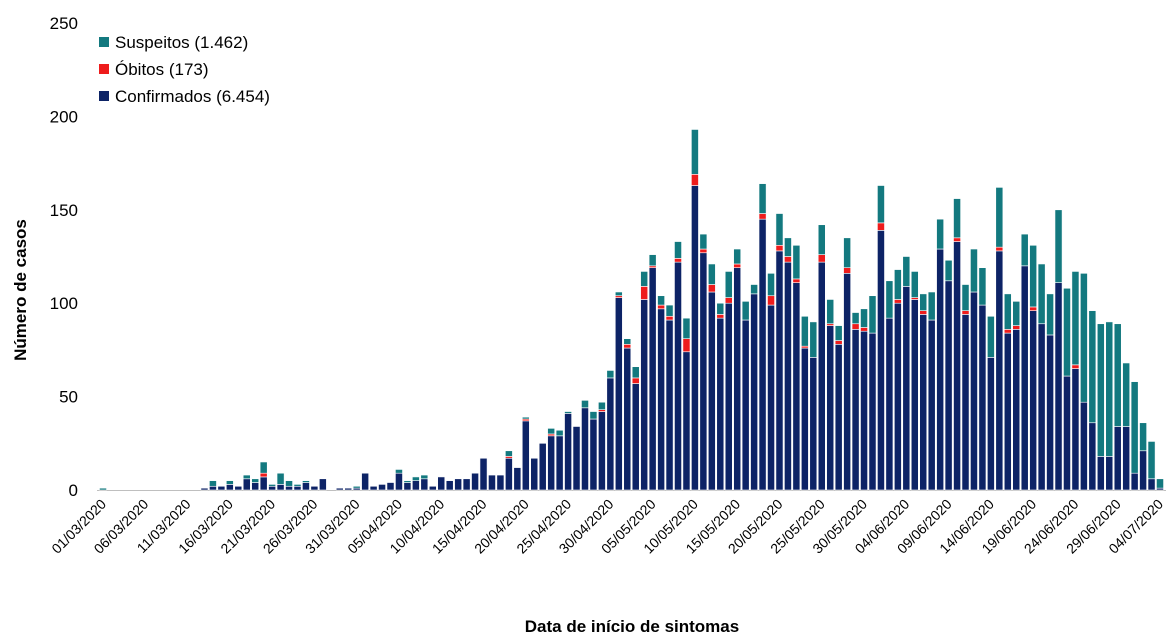 Image resolution: width=1168 pixels, height=636 pixels. I want to click on y-tick-label: 0, so click(73, 490).